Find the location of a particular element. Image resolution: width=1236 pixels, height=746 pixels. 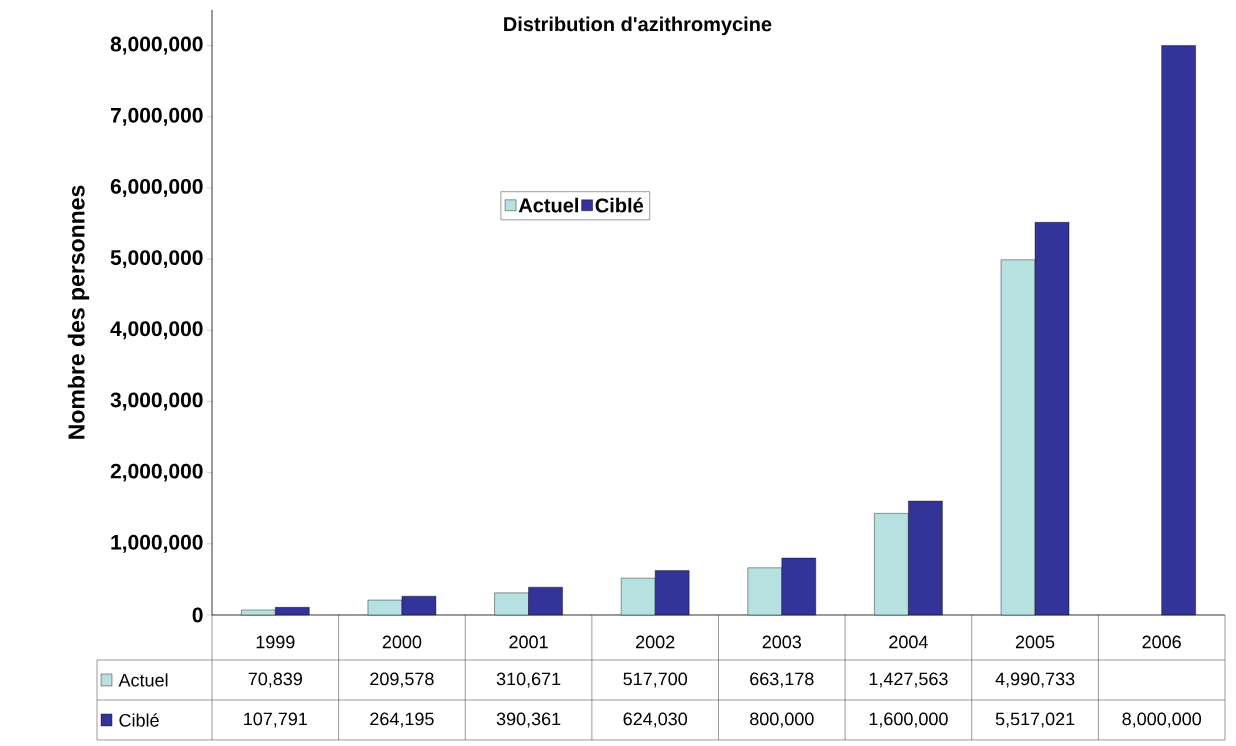

data-label: 70,839 is located at coordinates (275, 680).